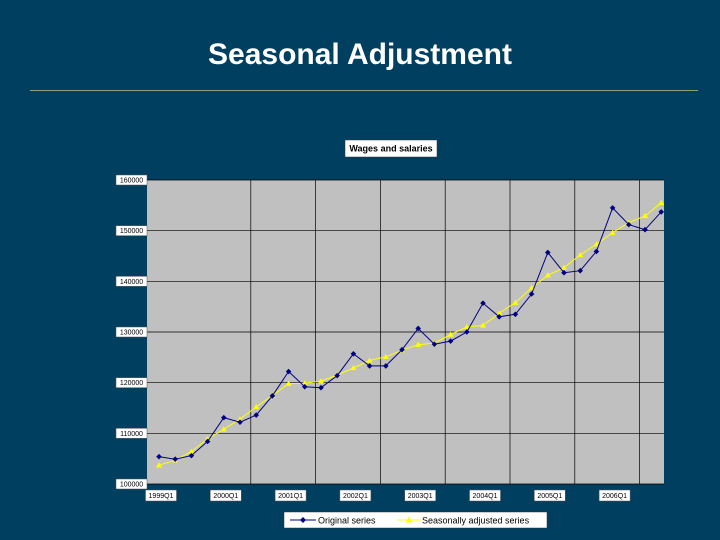 The image size is (720, 540). I want to click on chart-title-box, so click(391, 148).